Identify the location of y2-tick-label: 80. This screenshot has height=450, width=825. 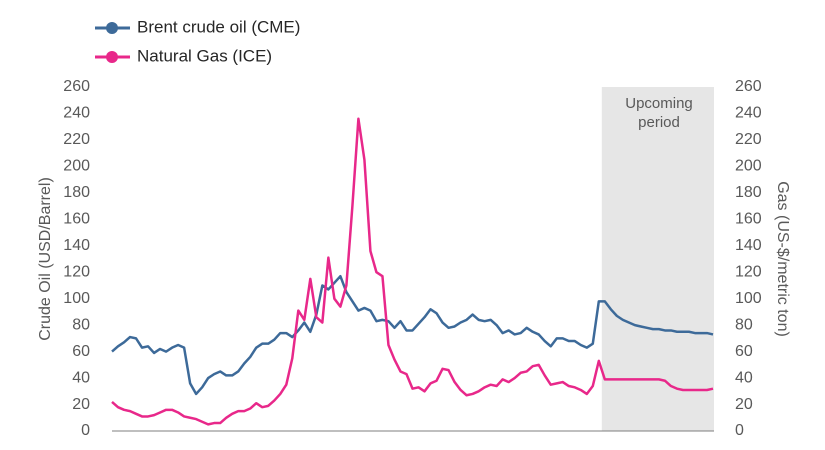
(744, 324).